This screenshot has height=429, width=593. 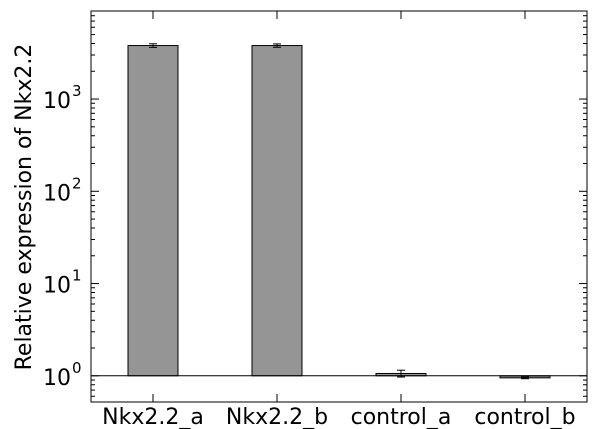 I want to click on y-axis-label: Relative expression of Nkx2.2, so click(x=24, y=207).